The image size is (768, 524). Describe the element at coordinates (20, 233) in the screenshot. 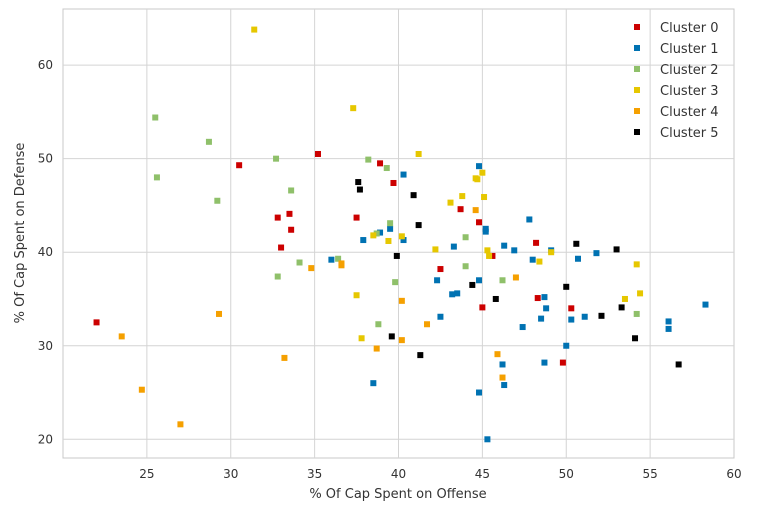

I see `y-axis-label: % Of Cap Spent on Defense` at that location.